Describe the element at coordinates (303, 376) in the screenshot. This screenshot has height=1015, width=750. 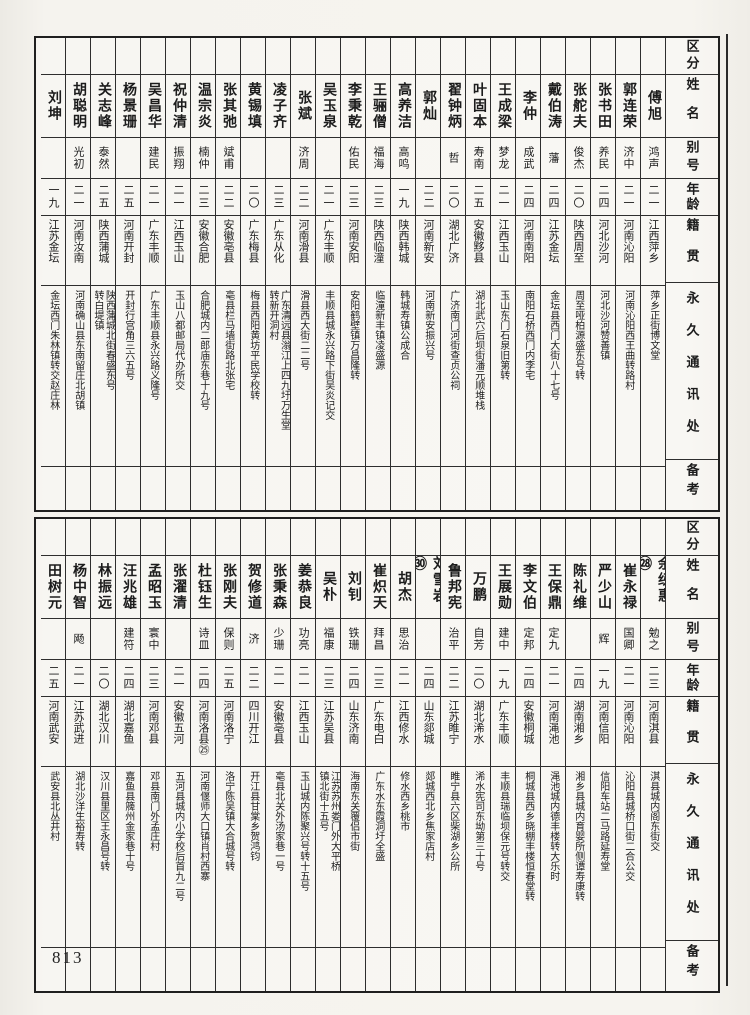
I see `address-cell: 滑县西大街二二号` at that location.